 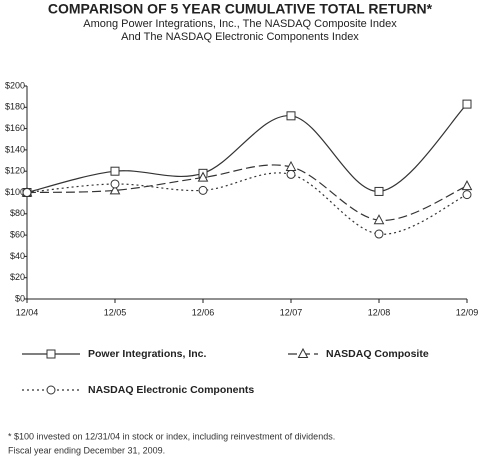 I want to click on x-tick-label: 12/04, so click(x=27, y=312).